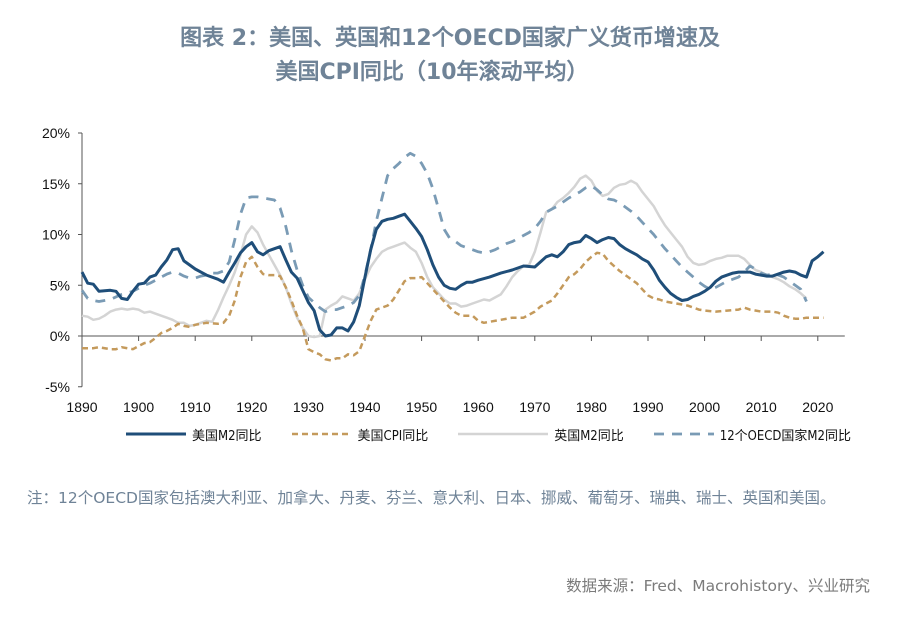 The width and height of the screenshot is (900, 627). What do you see at coordinates (56, 235) in the screenshot?
I see `y-tick-label: 10%` at bounding box center [56, 235].